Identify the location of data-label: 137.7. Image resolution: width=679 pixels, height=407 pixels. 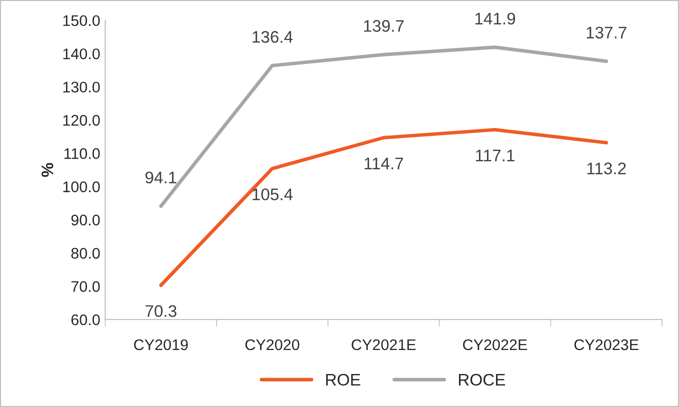
(606, 32).